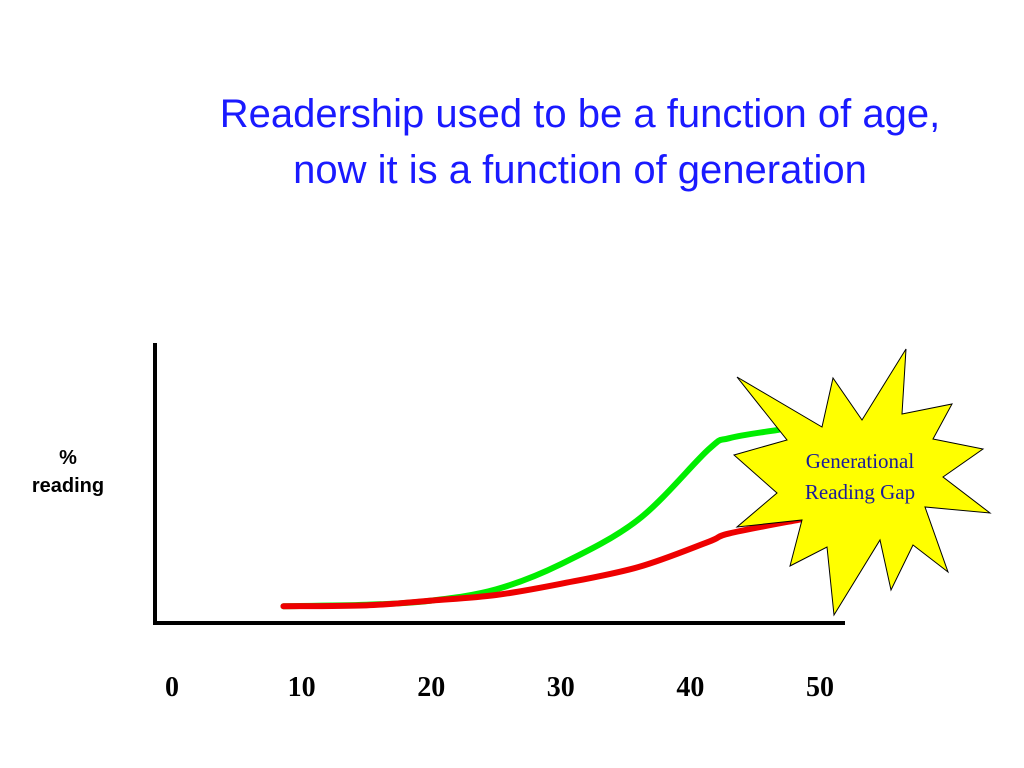 The width and height of the screenshot is (1024, 768). I want to click on annotation-line-1: Generational, so click(860, 461).